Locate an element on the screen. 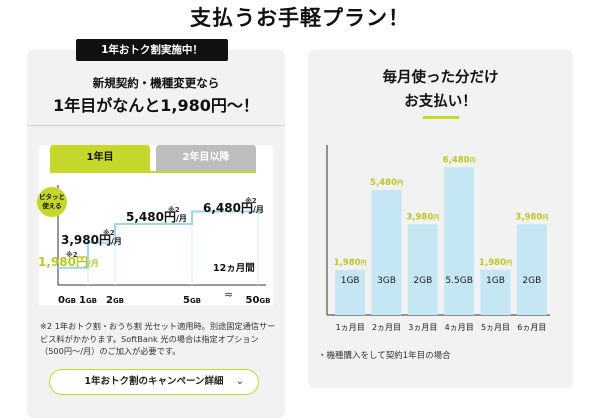 The height and width of the screenshot is (420, 600). campaign-details-button: 1年おトク割のキャンペーン詳細 ⌄ is located at coordinates (154, 382).